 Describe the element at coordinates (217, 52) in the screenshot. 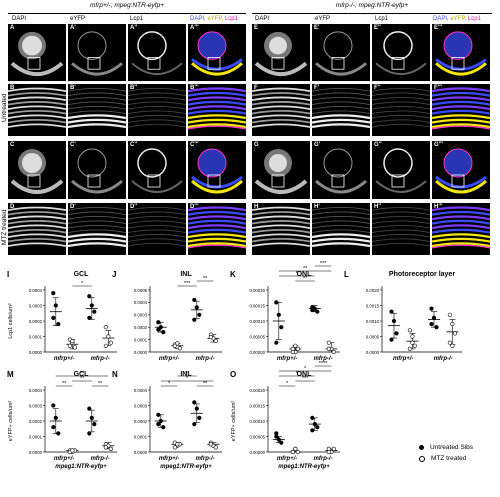

I see `micrograph-panel: A'''` at that location.